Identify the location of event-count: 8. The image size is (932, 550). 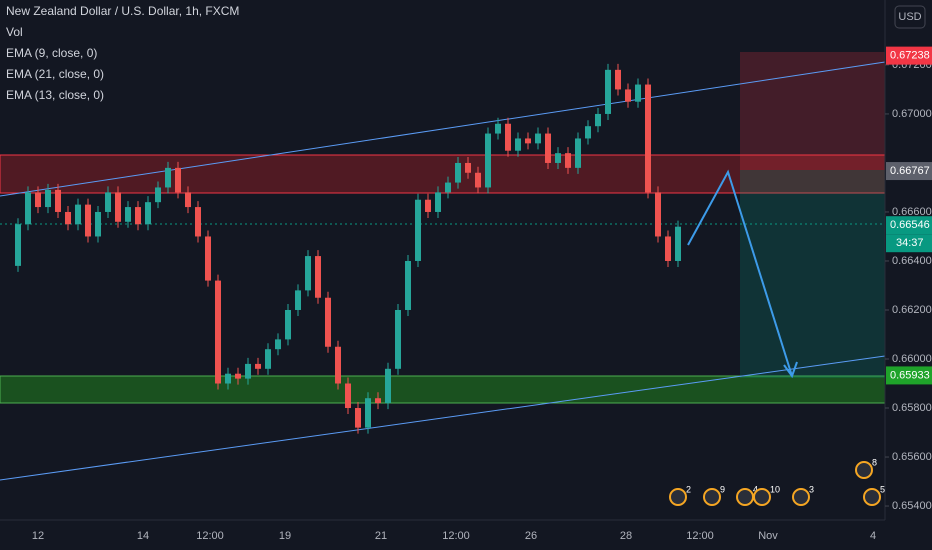
(874, 462).